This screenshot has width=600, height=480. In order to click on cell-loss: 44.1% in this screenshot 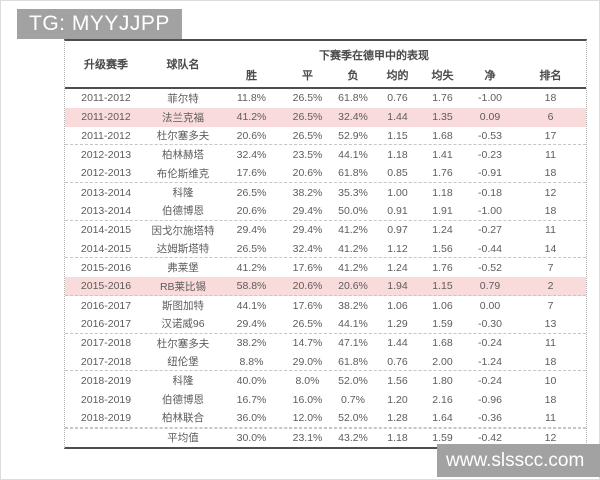, I will do `click(353, 323)`.